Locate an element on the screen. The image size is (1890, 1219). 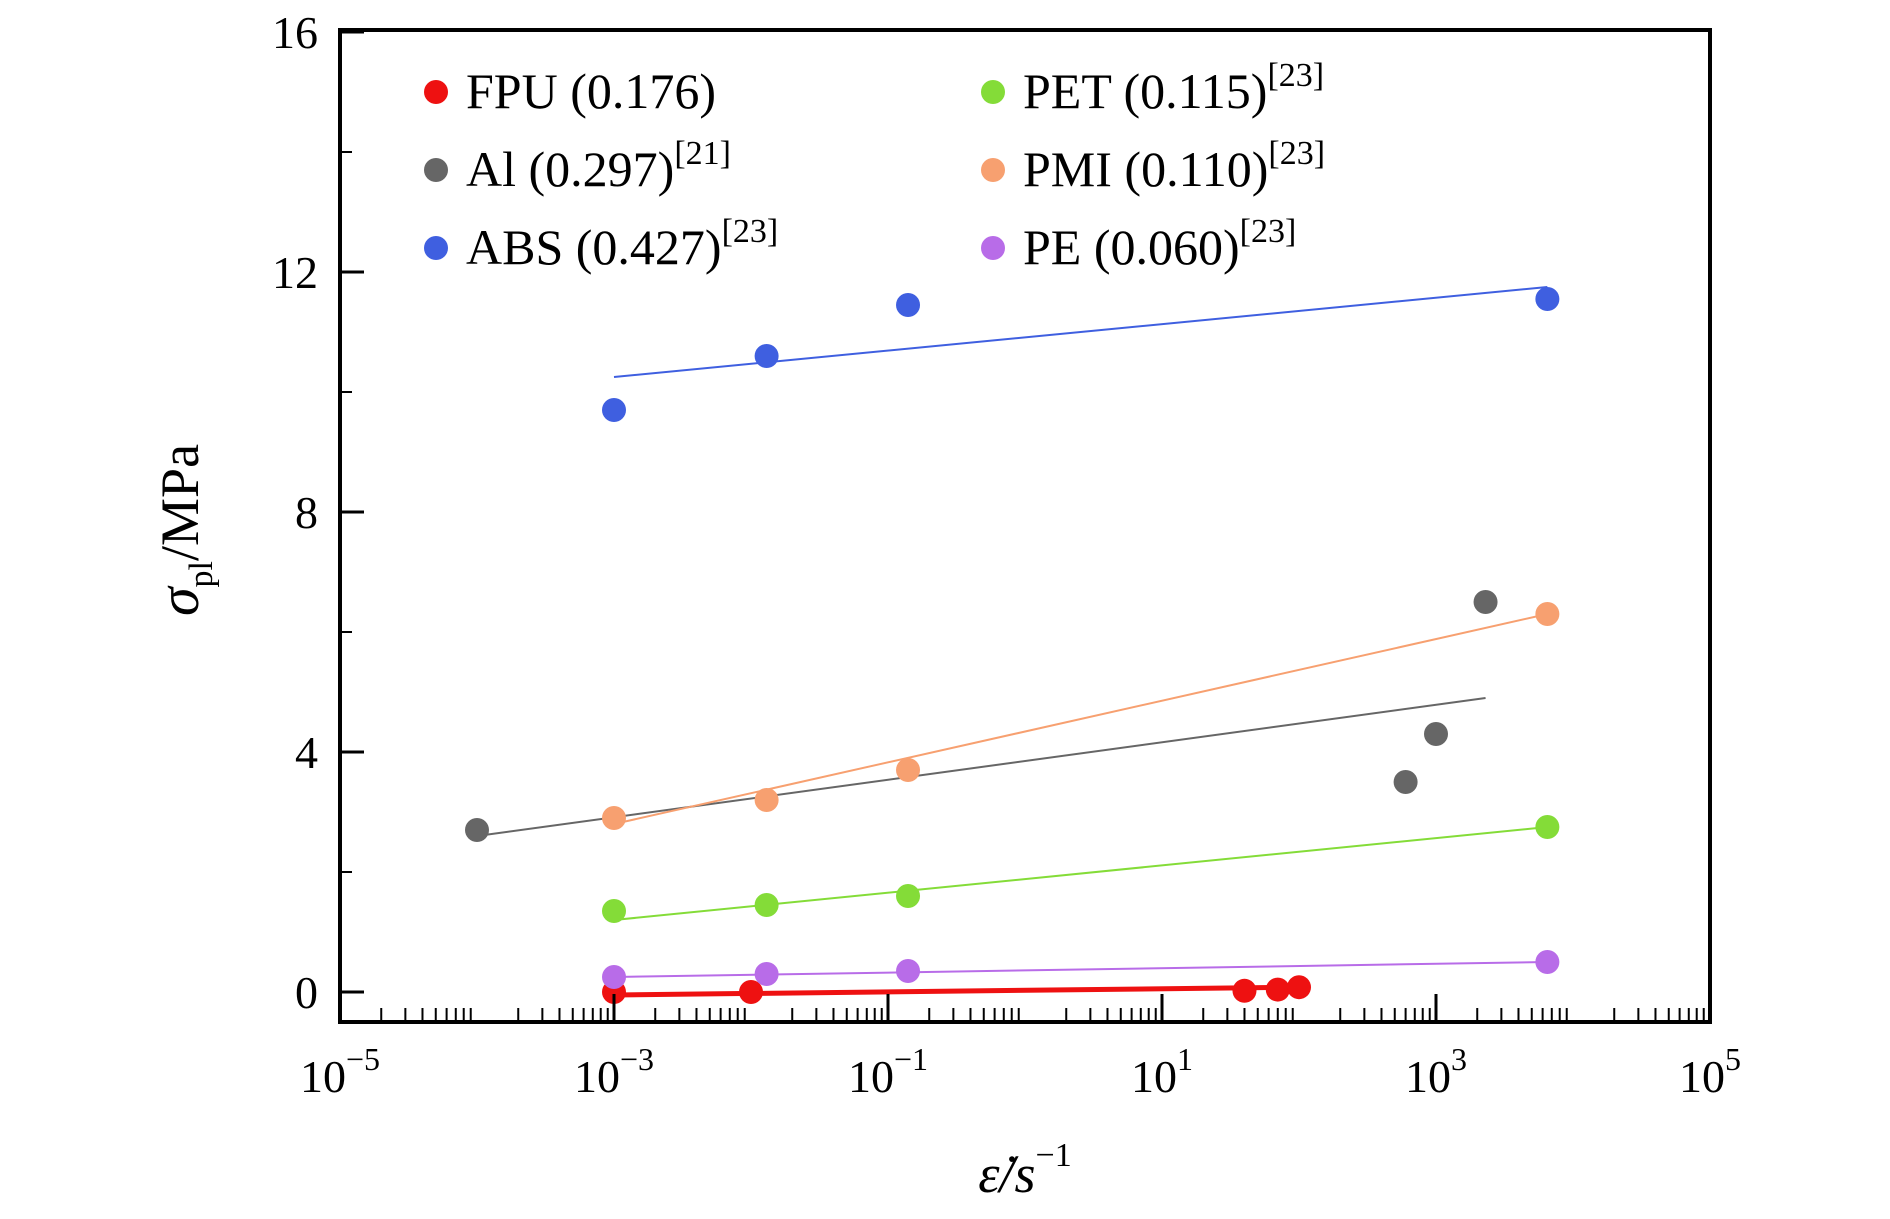
legend-label-0: FPU (0.176) is located at coordinates (591, 91).